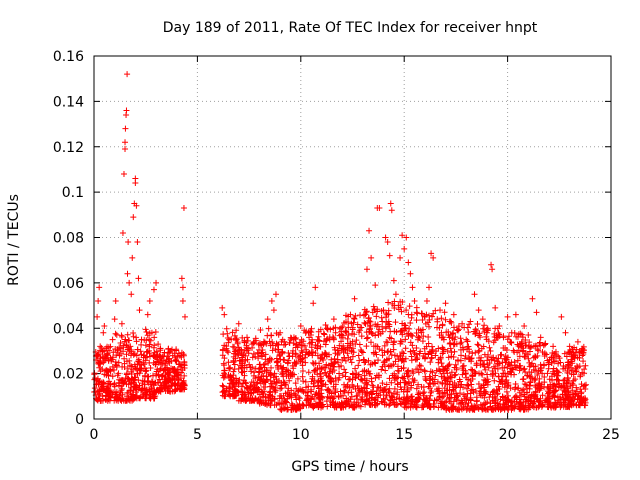 The height and width of the screenshot is (480, 640). What do you see at coordinates (68, 375) in the screenshot?
I see `y-tick-label: 0.02` at bounding box center [68, 375].